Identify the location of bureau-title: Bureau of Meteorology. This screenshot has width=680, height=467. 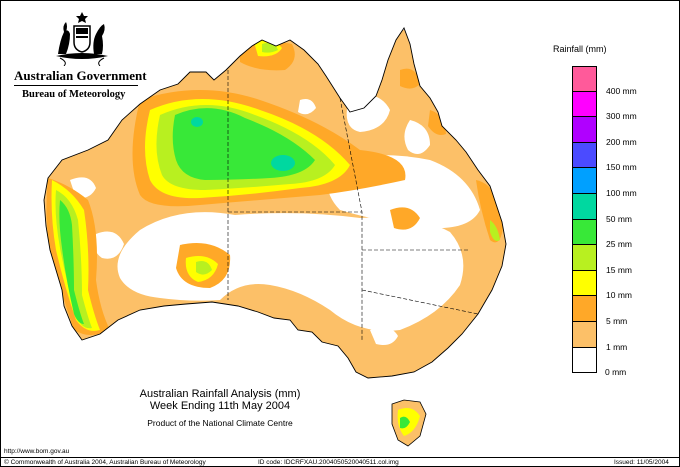
(74, 94).